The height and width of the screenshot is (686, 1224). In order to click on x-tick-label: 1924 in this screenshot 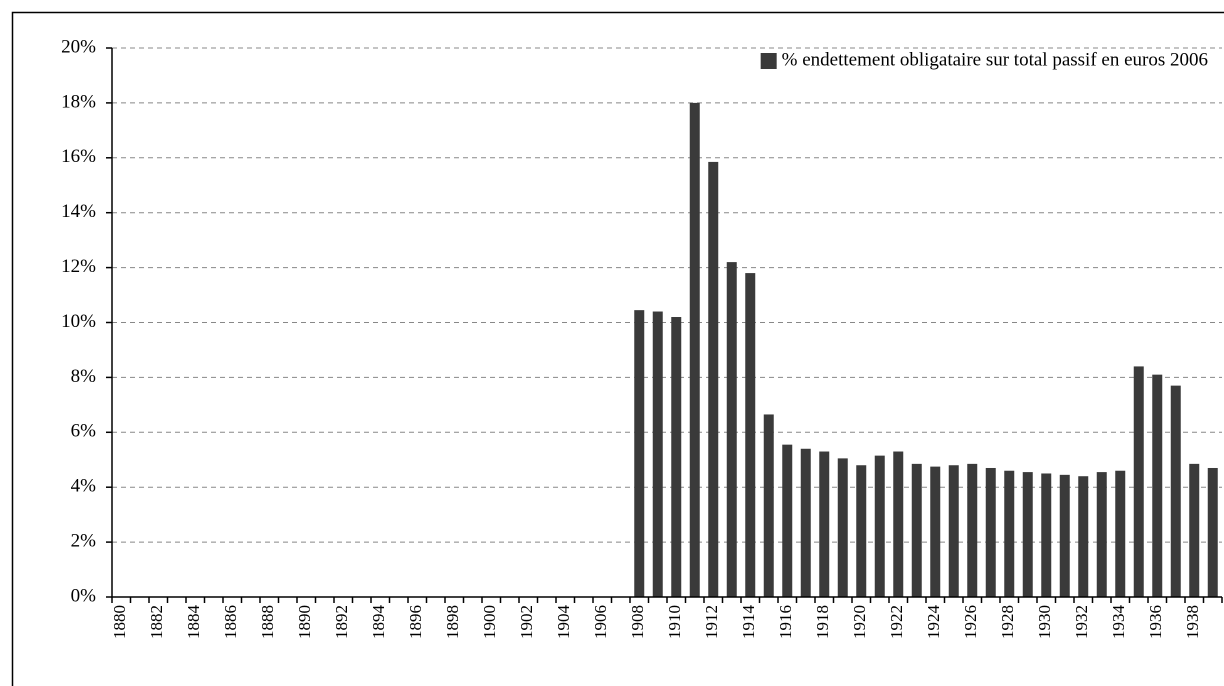, I will do `click(933, 622)`.